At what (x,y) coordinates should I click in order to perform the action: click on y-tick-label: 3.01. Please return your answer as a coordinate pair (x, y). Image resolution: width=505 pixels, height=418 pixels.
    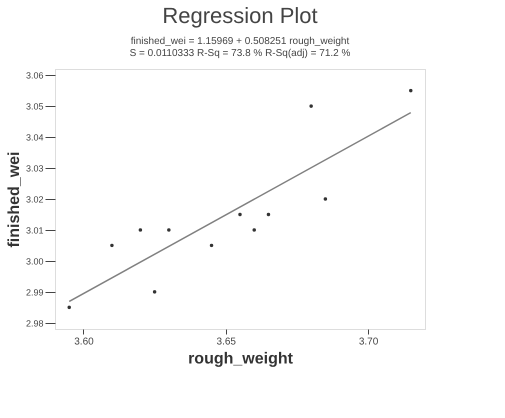
    Looking at the image, I should click on (35, 230).